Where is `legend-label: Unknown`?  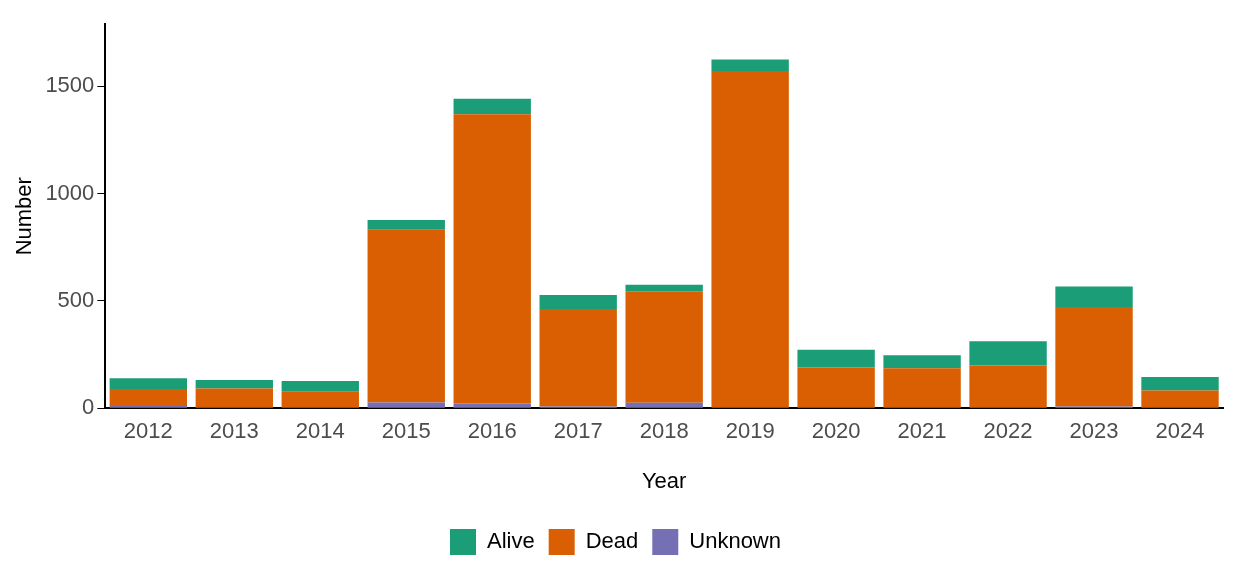
legend-label: Unknown is located at coordinates (735, 541).